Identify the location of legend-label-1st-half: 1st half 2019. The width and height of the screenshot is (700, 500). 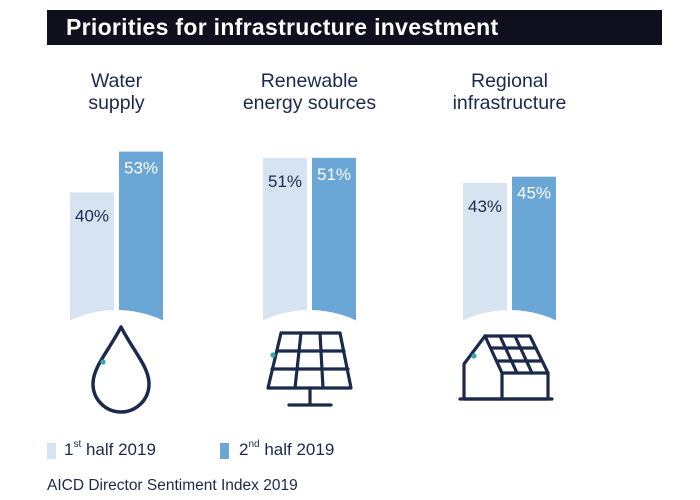
(110, 449).